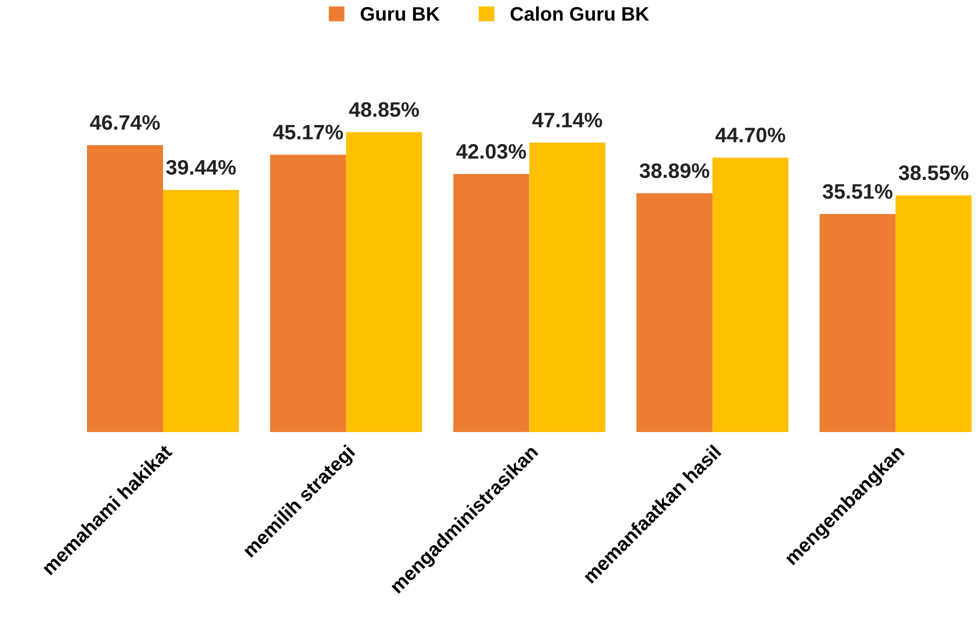 This screenshot has width=978, height=629. What do you see at coordinates (491, 151) in the screenshot?
I see `data-label: 42.03%` at bounding box center [491, 151].